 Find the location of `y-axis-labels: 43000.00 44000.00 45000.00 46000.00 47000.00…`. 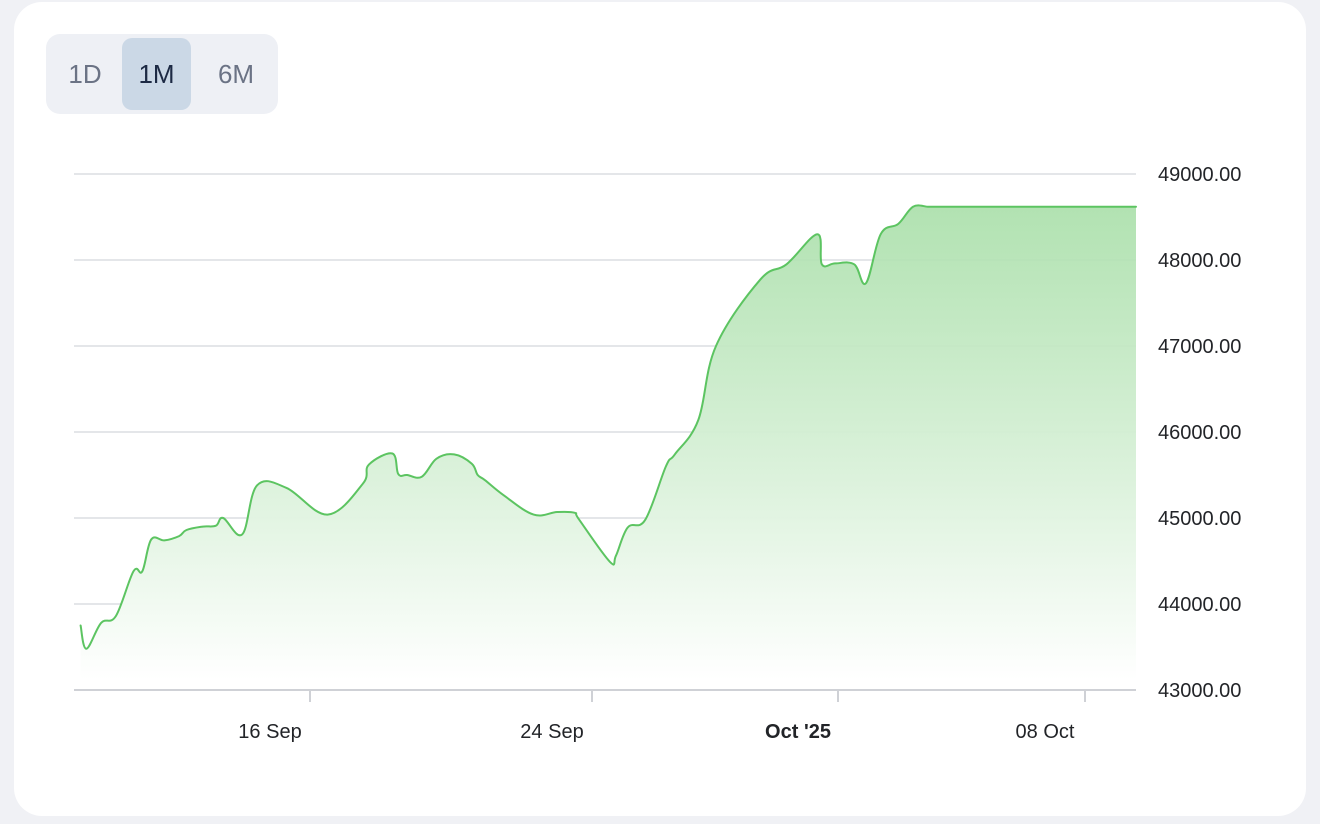

y-axis-labels: 43000.00 44000.00 45000.00 46000.00 47000.00… is located at coordinates (1199, 433).